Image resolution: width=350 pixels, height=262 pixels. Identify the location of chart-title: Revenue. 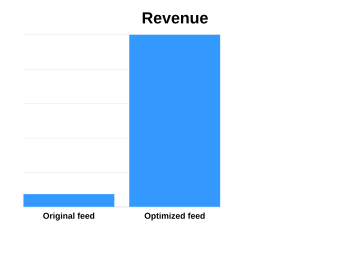
(175, 18).